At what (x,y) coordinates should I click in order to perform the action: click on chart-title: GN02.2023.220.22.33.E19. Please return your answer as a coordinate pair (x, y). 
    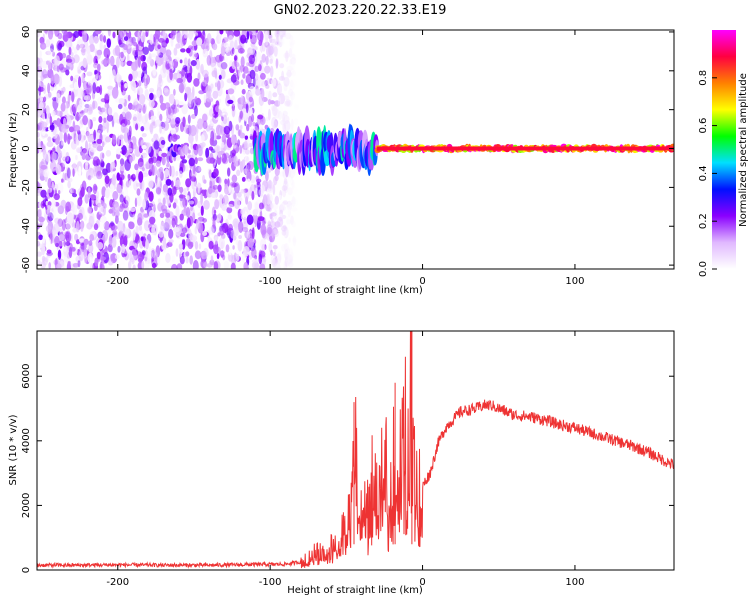
    Looking at the image, I should click on (360, 10).